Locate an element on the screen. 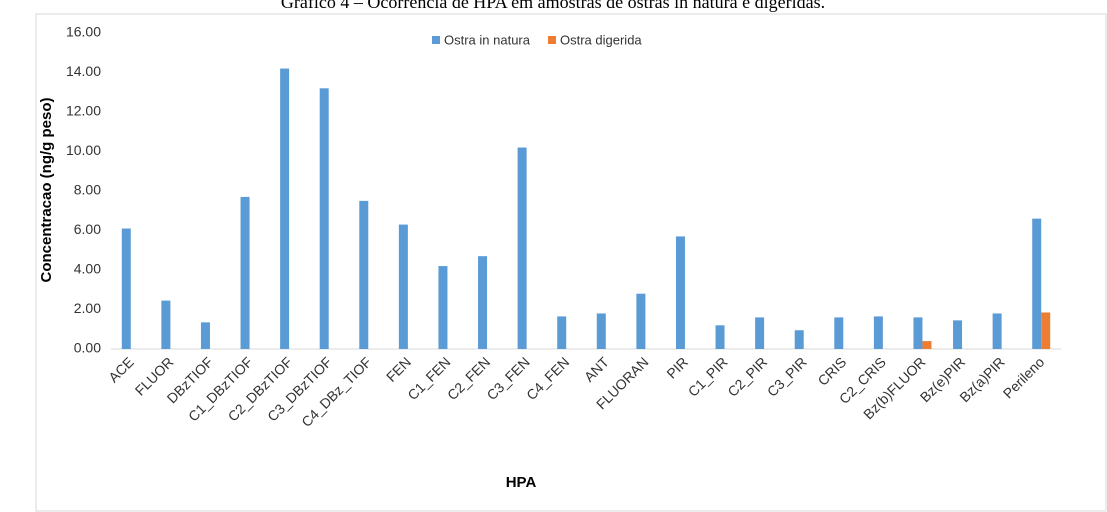  legend-label: Ostra in natura is located at coordinates (487, 39).